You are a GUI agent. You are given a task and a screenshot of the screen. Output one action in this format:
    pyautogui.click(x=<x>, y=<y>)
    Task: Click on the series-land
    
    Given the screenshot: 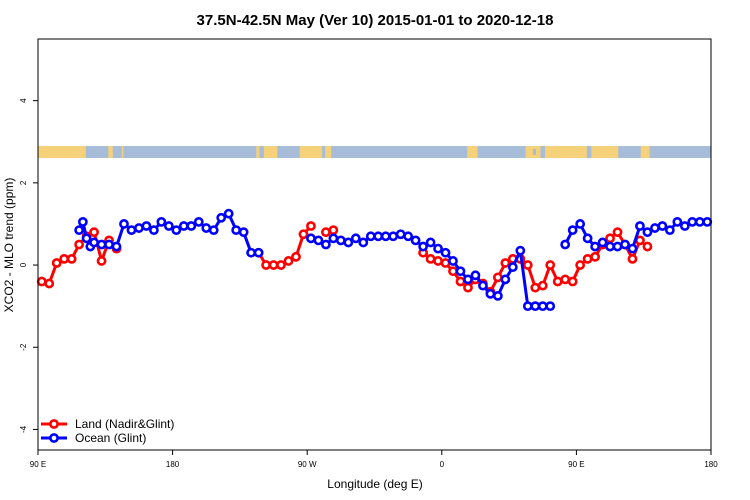 What is the action you would take?
    pyautogui.click(x=344, y=259)
    